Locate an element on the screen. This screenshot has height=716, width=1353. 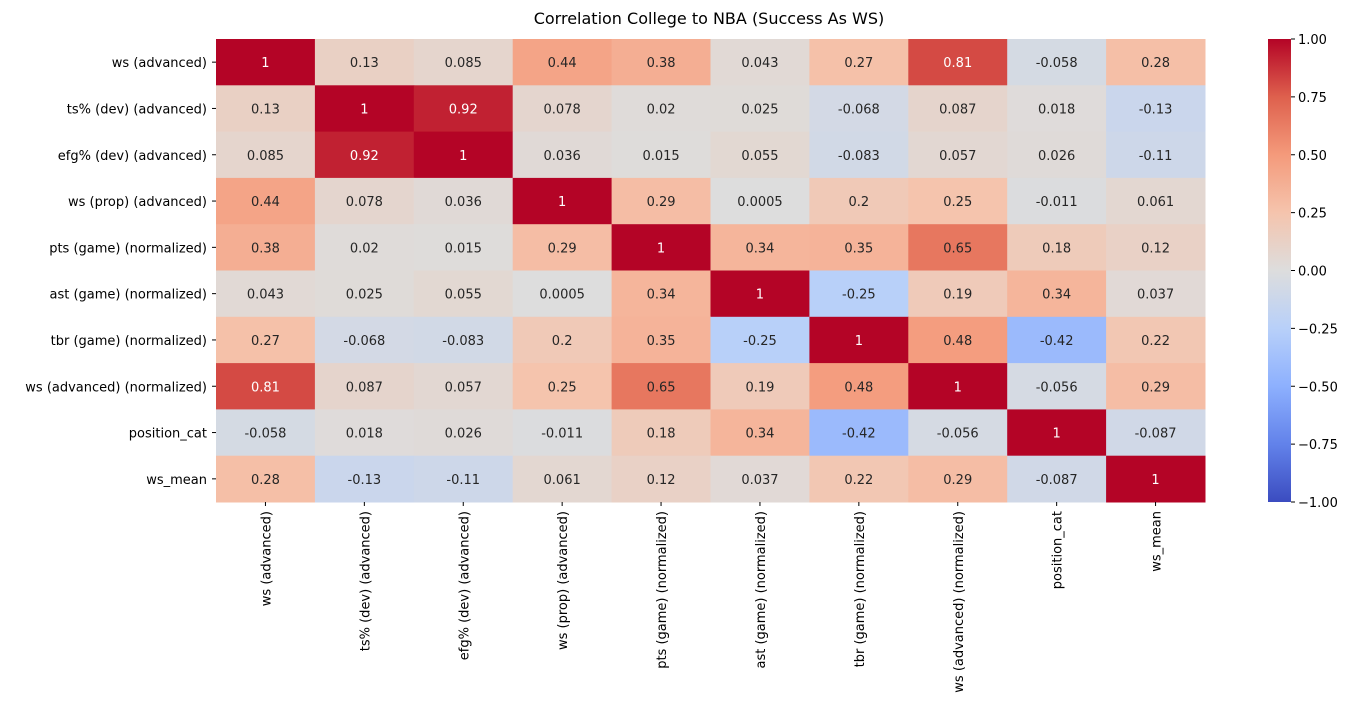
colorbar-gradient is located at coordinates (1279, 270).